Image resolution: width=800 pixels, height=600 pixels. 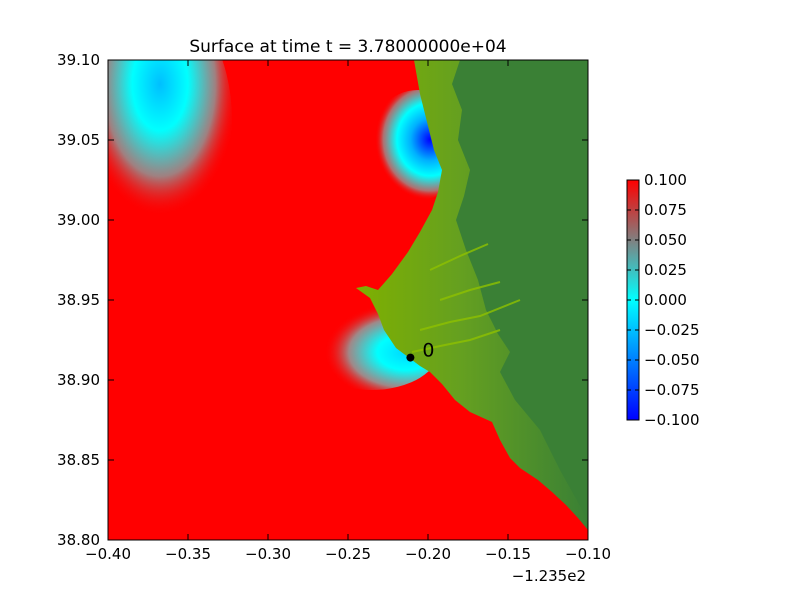 What do you see at coordinates (188, 554) in the screenshot?
I see `x-tick-label: −0.35` at bounding box center [188, 554].